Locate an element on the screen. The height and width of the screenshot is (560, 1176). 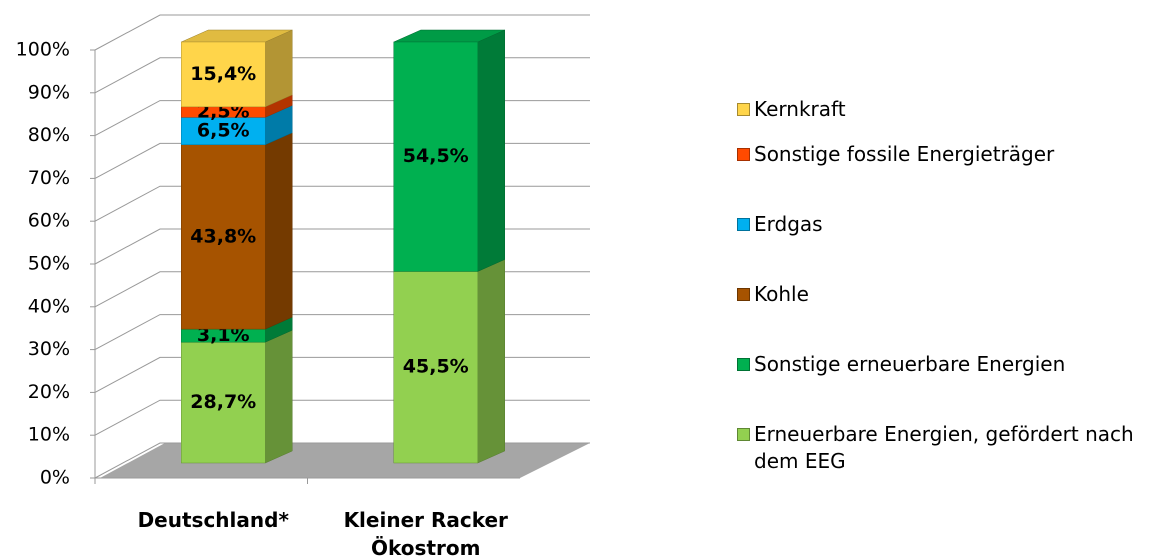
data-label: 45,5% is located at coordinates (436, 367).